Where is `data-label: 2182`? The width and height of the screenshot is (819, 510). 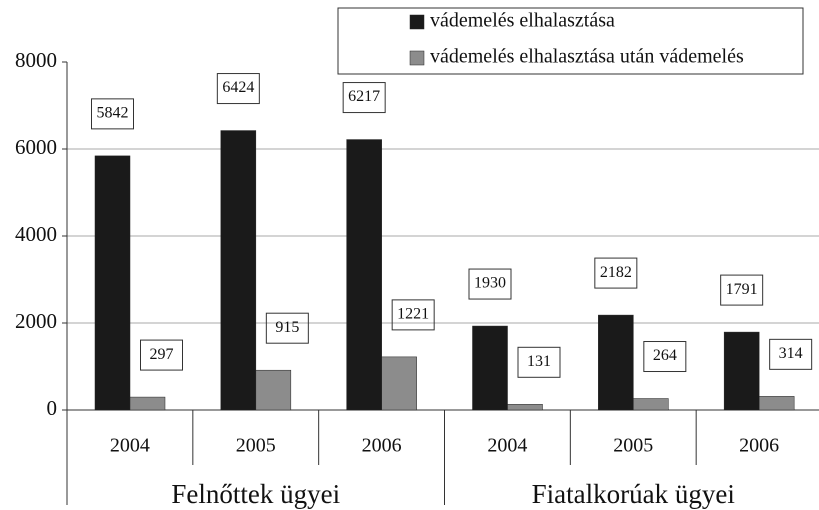
data-label: 2182 is located at coordinates (616, 272).